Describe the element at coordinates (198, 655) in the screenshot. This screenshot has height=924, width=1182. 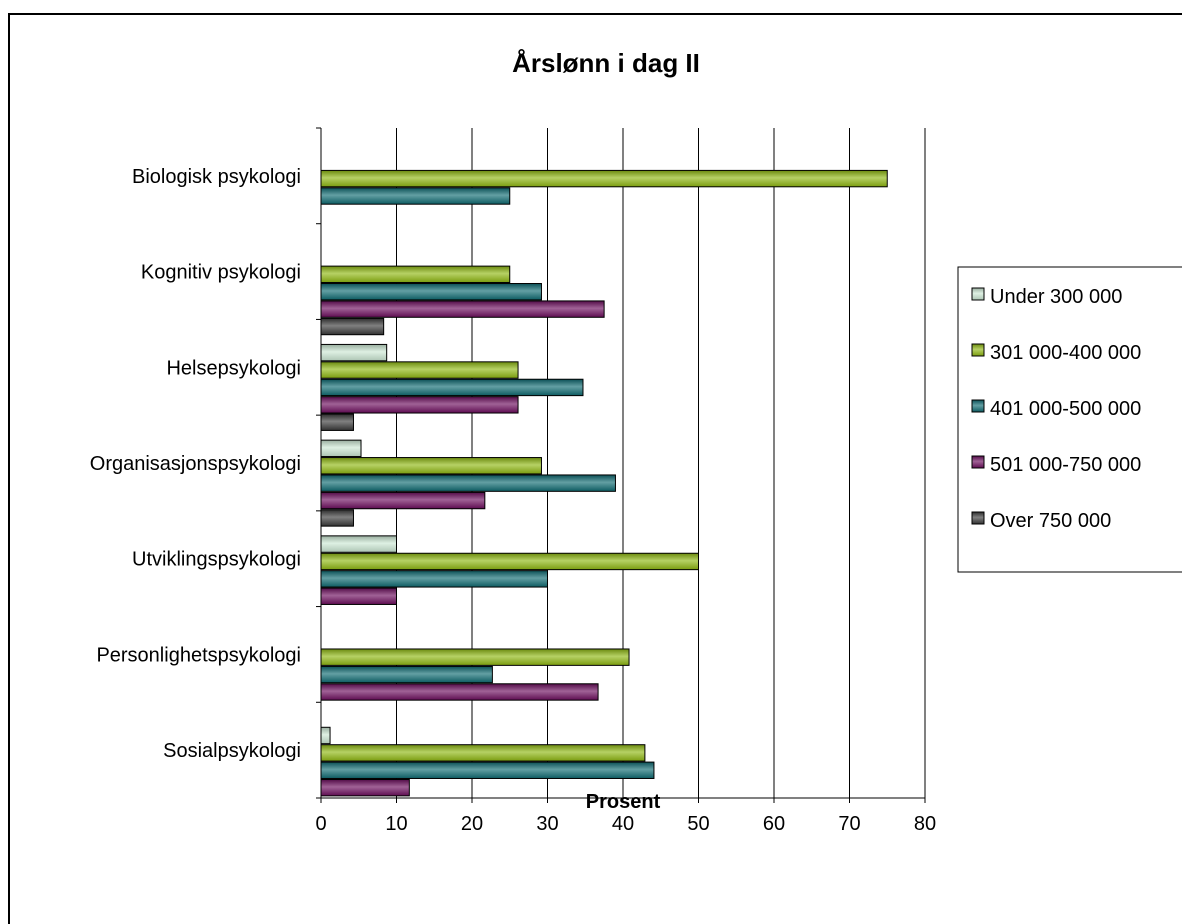
I see `category-label: Personlighetspsykologi` at that location.